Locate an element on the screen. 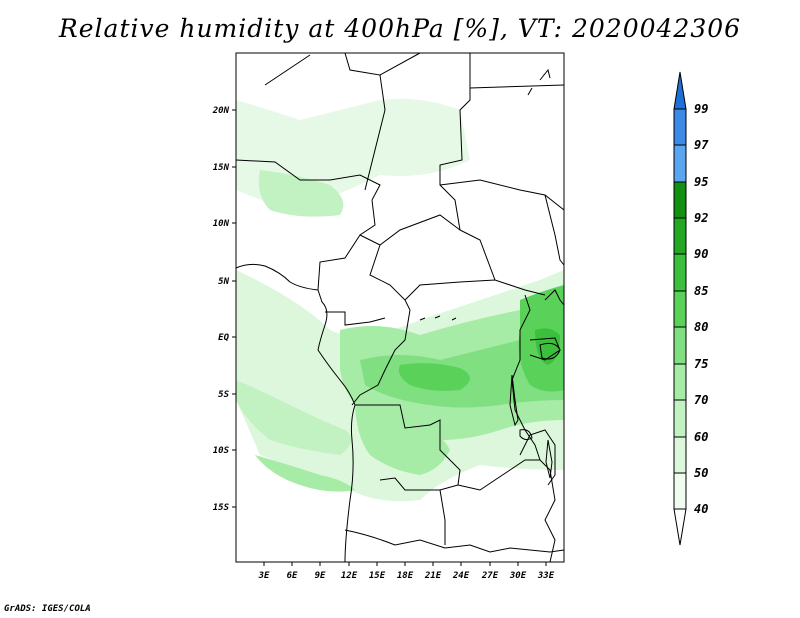 This screenshot has height=618, width=800. border-car-drc is located at coordinates (448, 342).